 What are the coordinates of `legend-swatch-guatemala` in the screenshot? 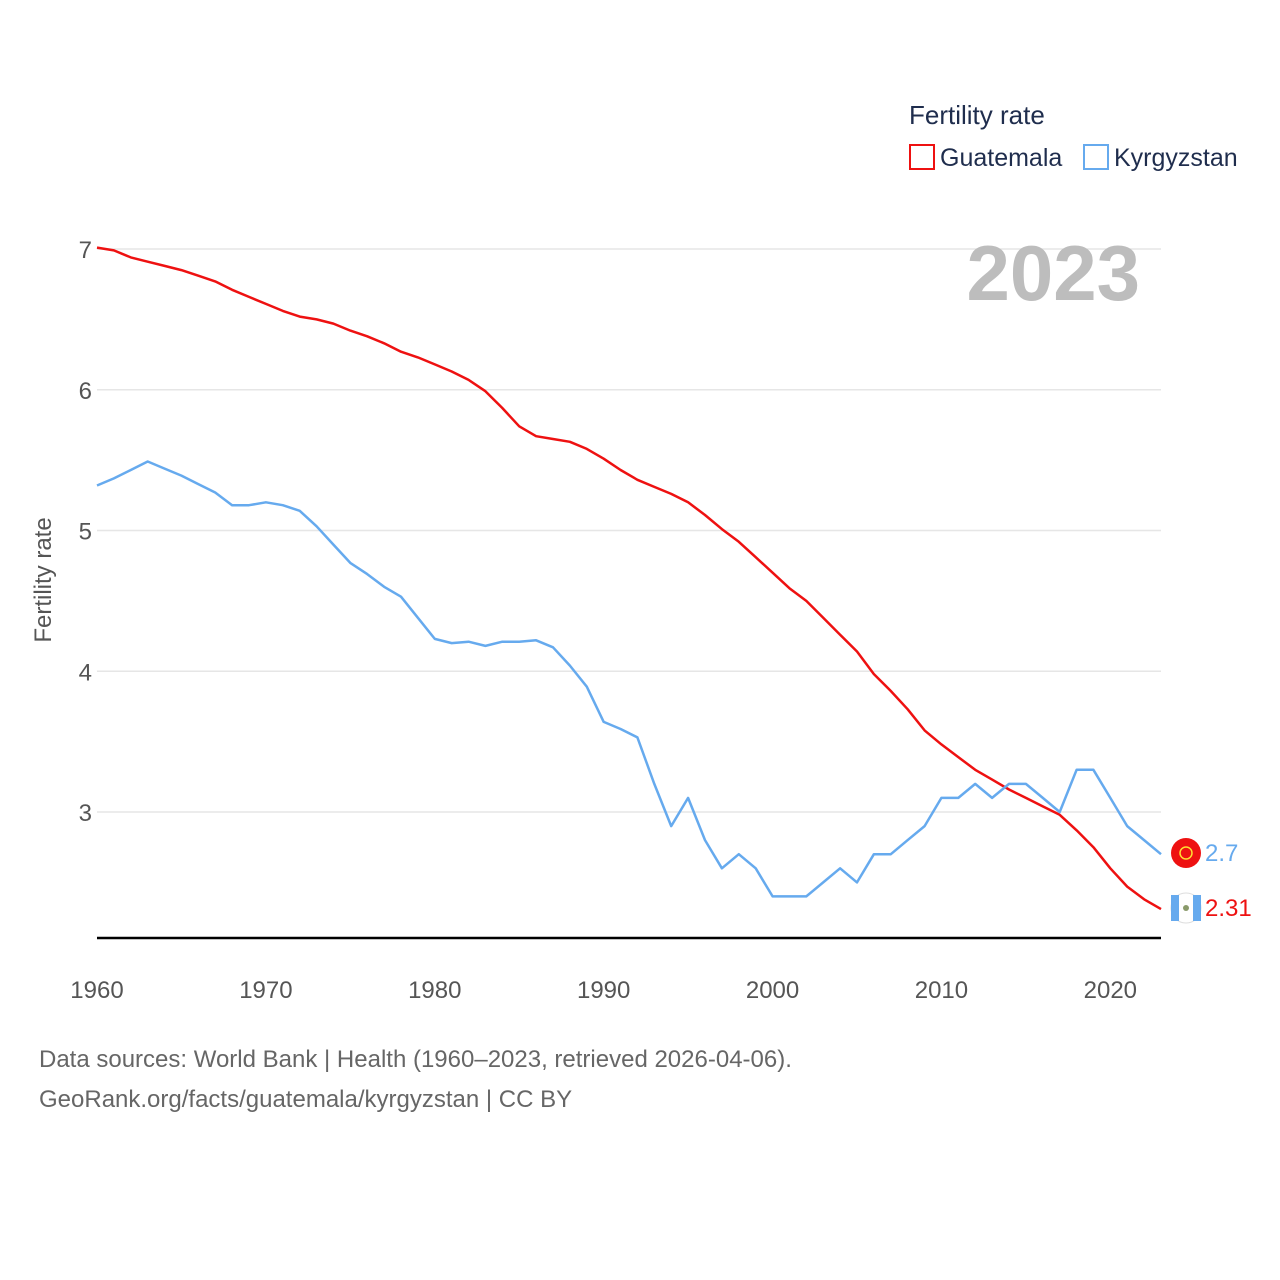 It's located at (922, 157).